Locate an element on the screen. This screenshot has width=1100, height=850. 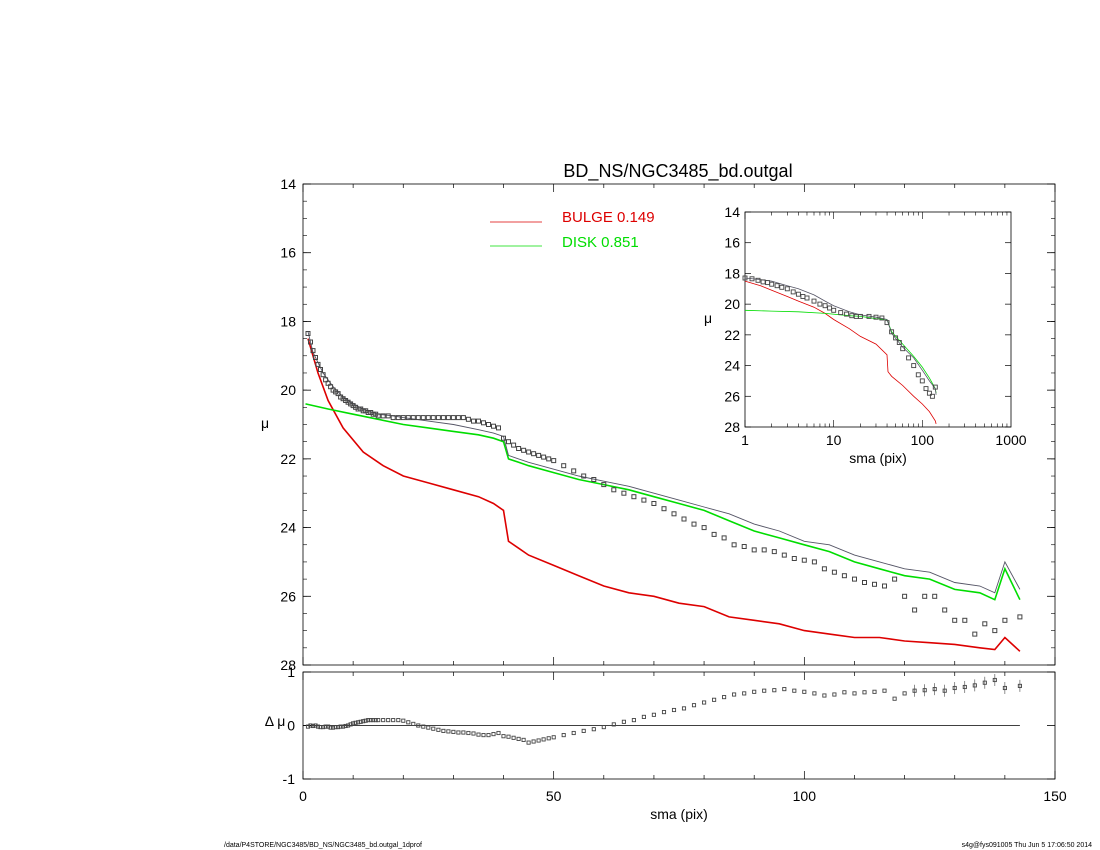
chart-title: BD_NS/NGC3485_bd.outgal is located at coordinates (677, 171).